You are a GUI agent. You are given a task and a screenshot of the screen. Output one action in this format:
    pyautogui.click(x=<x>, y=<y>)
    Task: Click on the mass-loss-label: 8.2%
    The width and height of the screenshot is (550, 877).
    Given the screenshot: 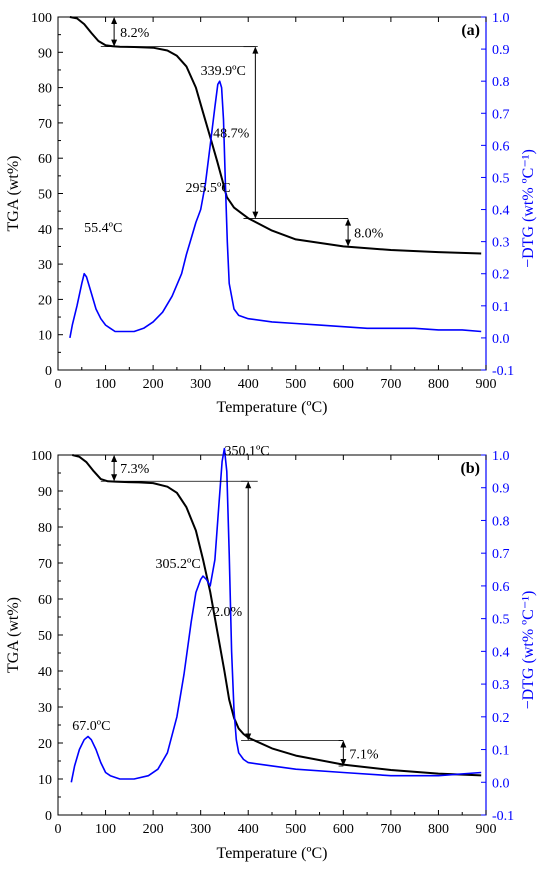 What is the action you would take?
    pyautogui.click(x=135, y=33)
    